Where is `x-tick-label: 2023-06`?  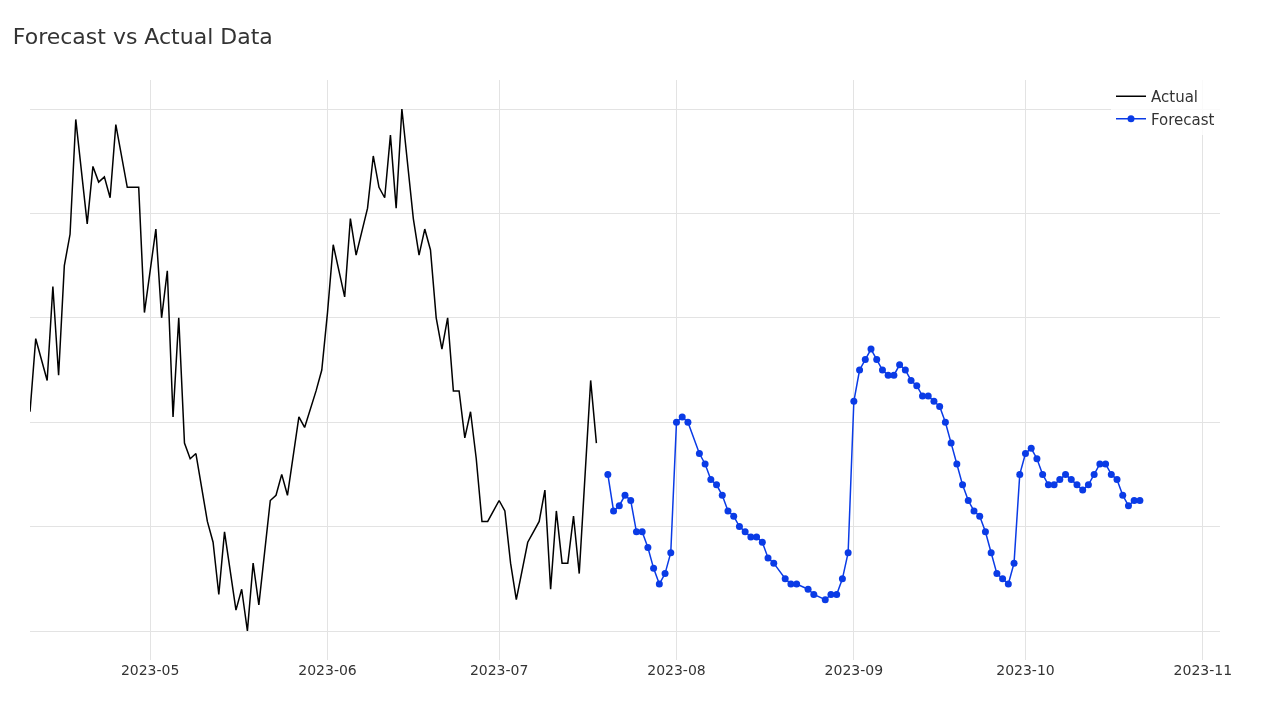 x-tick-label: 2023-06 is located at coordinates (327, 670).